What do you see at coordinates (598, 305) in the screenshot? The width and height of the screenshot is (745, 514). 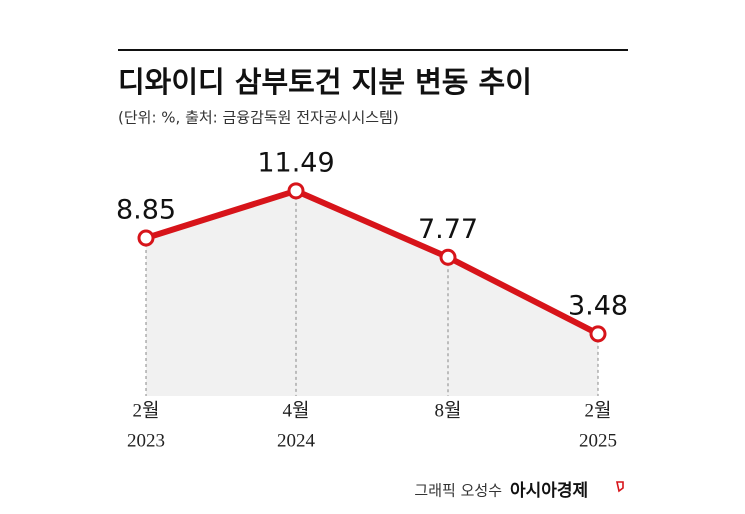 I see `value-label: 3.48` at bounding box center [598, 305].